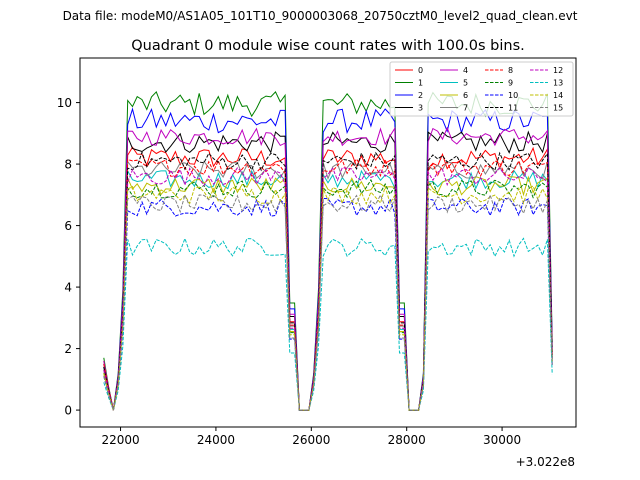  I want to click on legend-label-5: 5, so click(465, 83).